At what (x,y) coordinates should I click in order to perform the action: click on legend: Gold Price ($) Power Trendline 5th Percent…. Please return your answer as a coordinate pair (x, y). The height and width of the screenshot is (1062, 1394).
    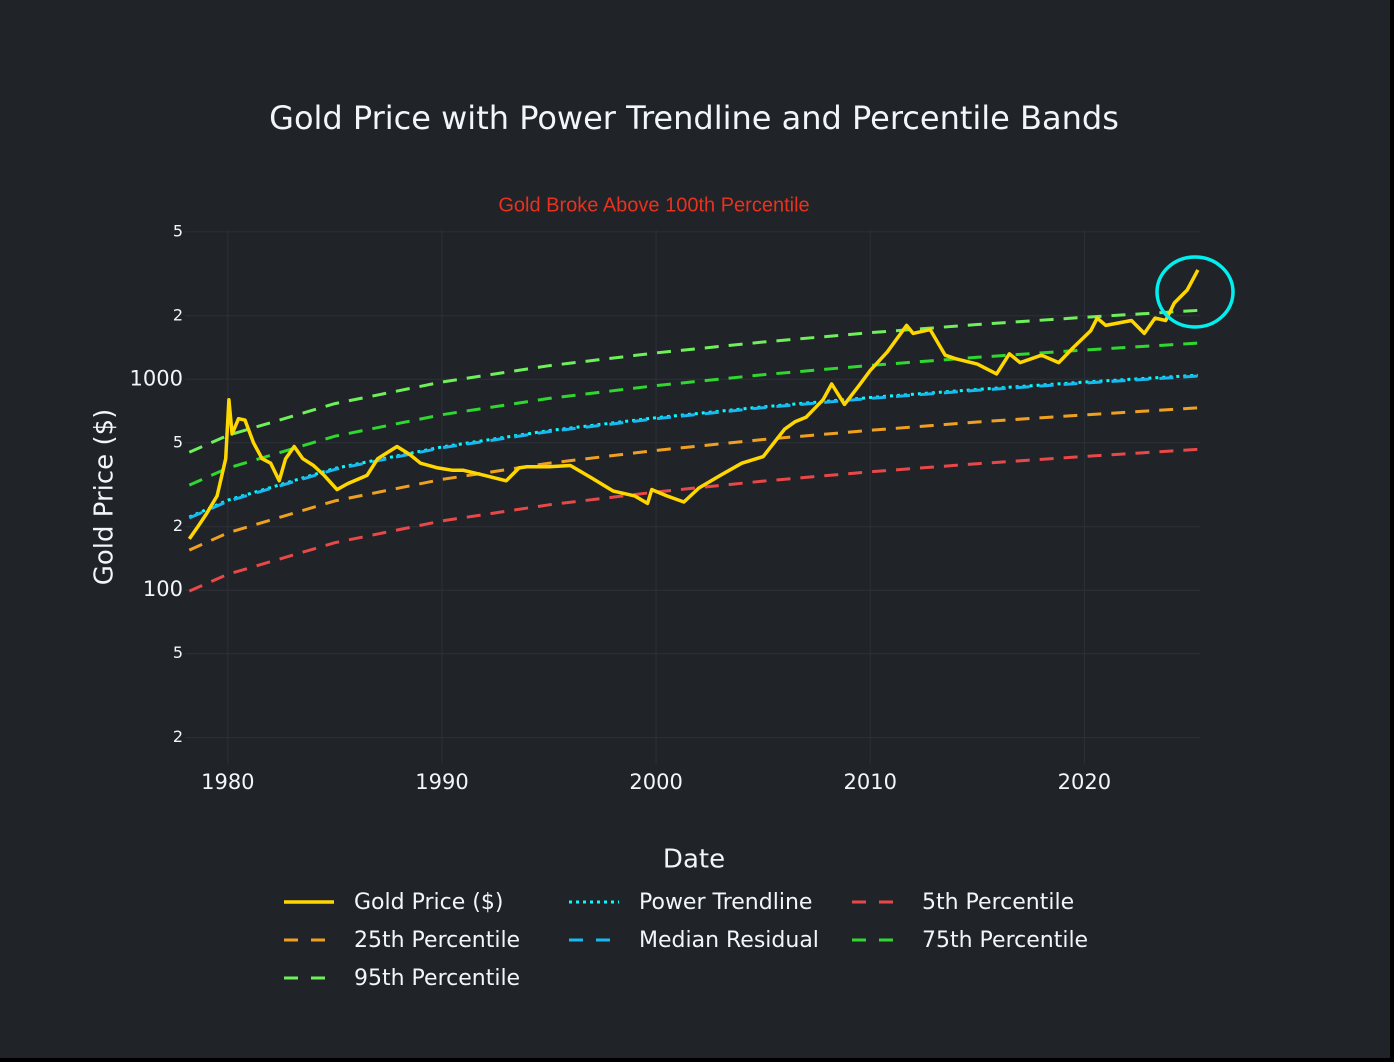
    Looking at the image, I should click on (686, 940).